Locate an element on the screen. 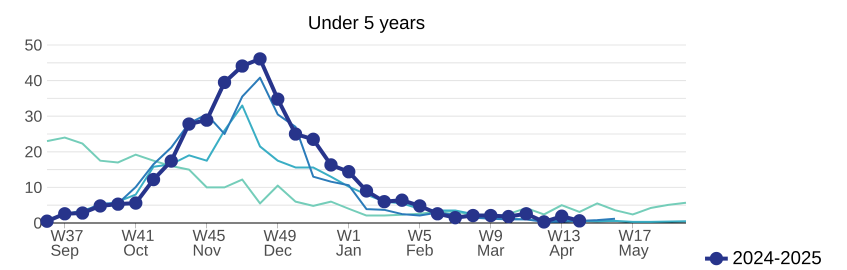 Image resolution: width=847 pixels, height=270 pixels. x-tick-label: W37 Sep is located at coordinates (66, 245).